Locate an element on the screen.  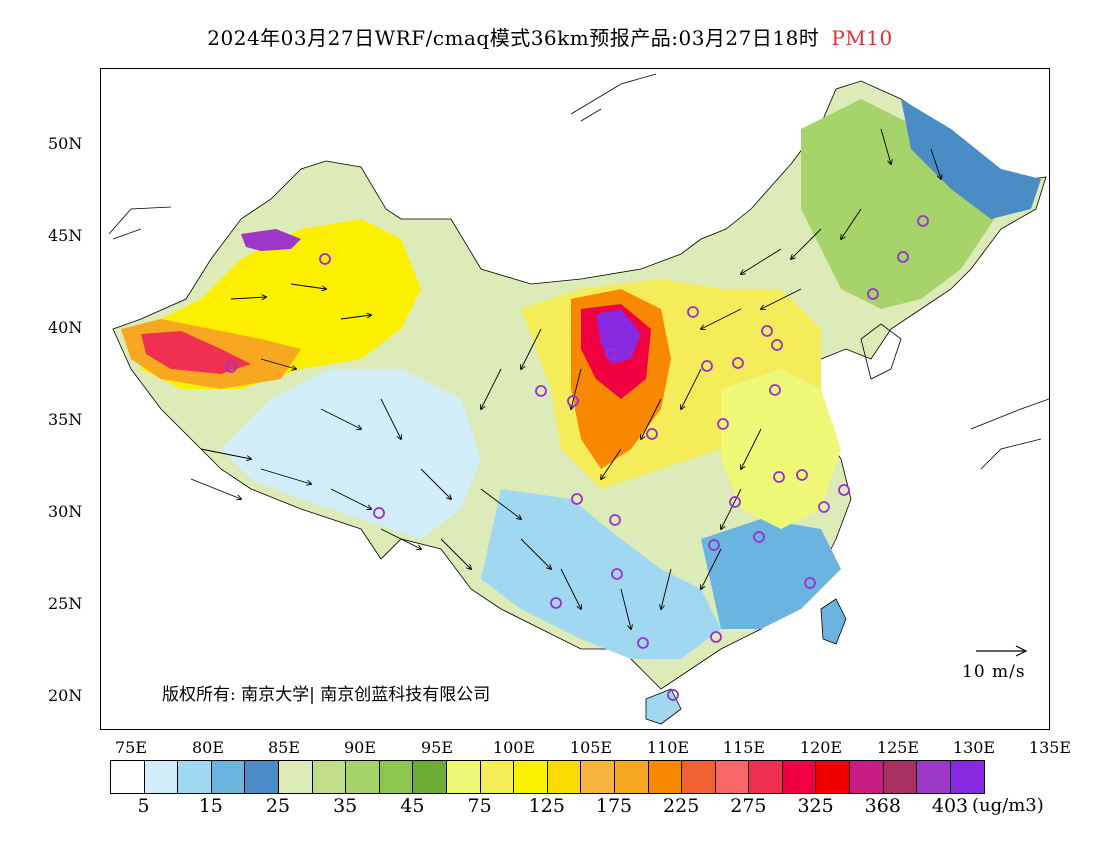
coastline-balkhash is located at coordinates (140, 223).